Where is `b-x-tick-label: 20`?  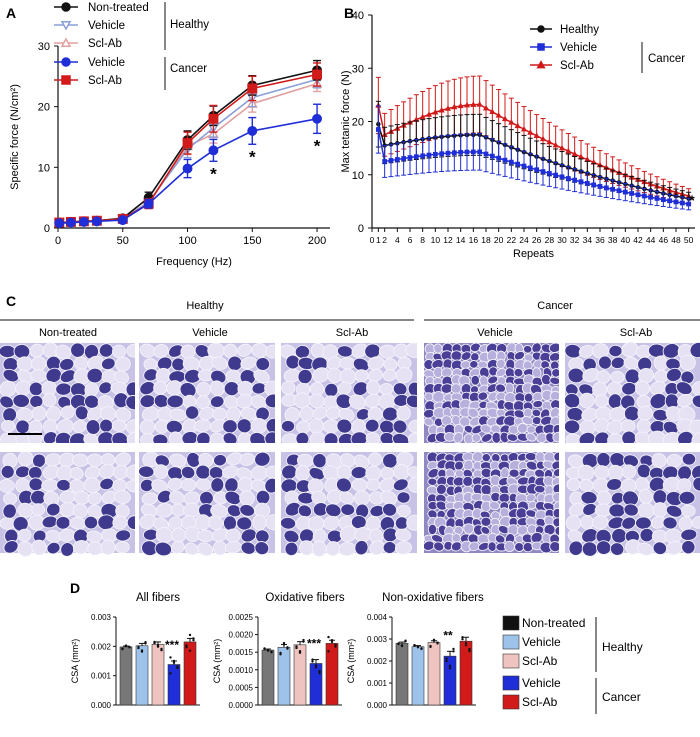 b-x-tick-label: 20 is located at coordinates (499, 240).